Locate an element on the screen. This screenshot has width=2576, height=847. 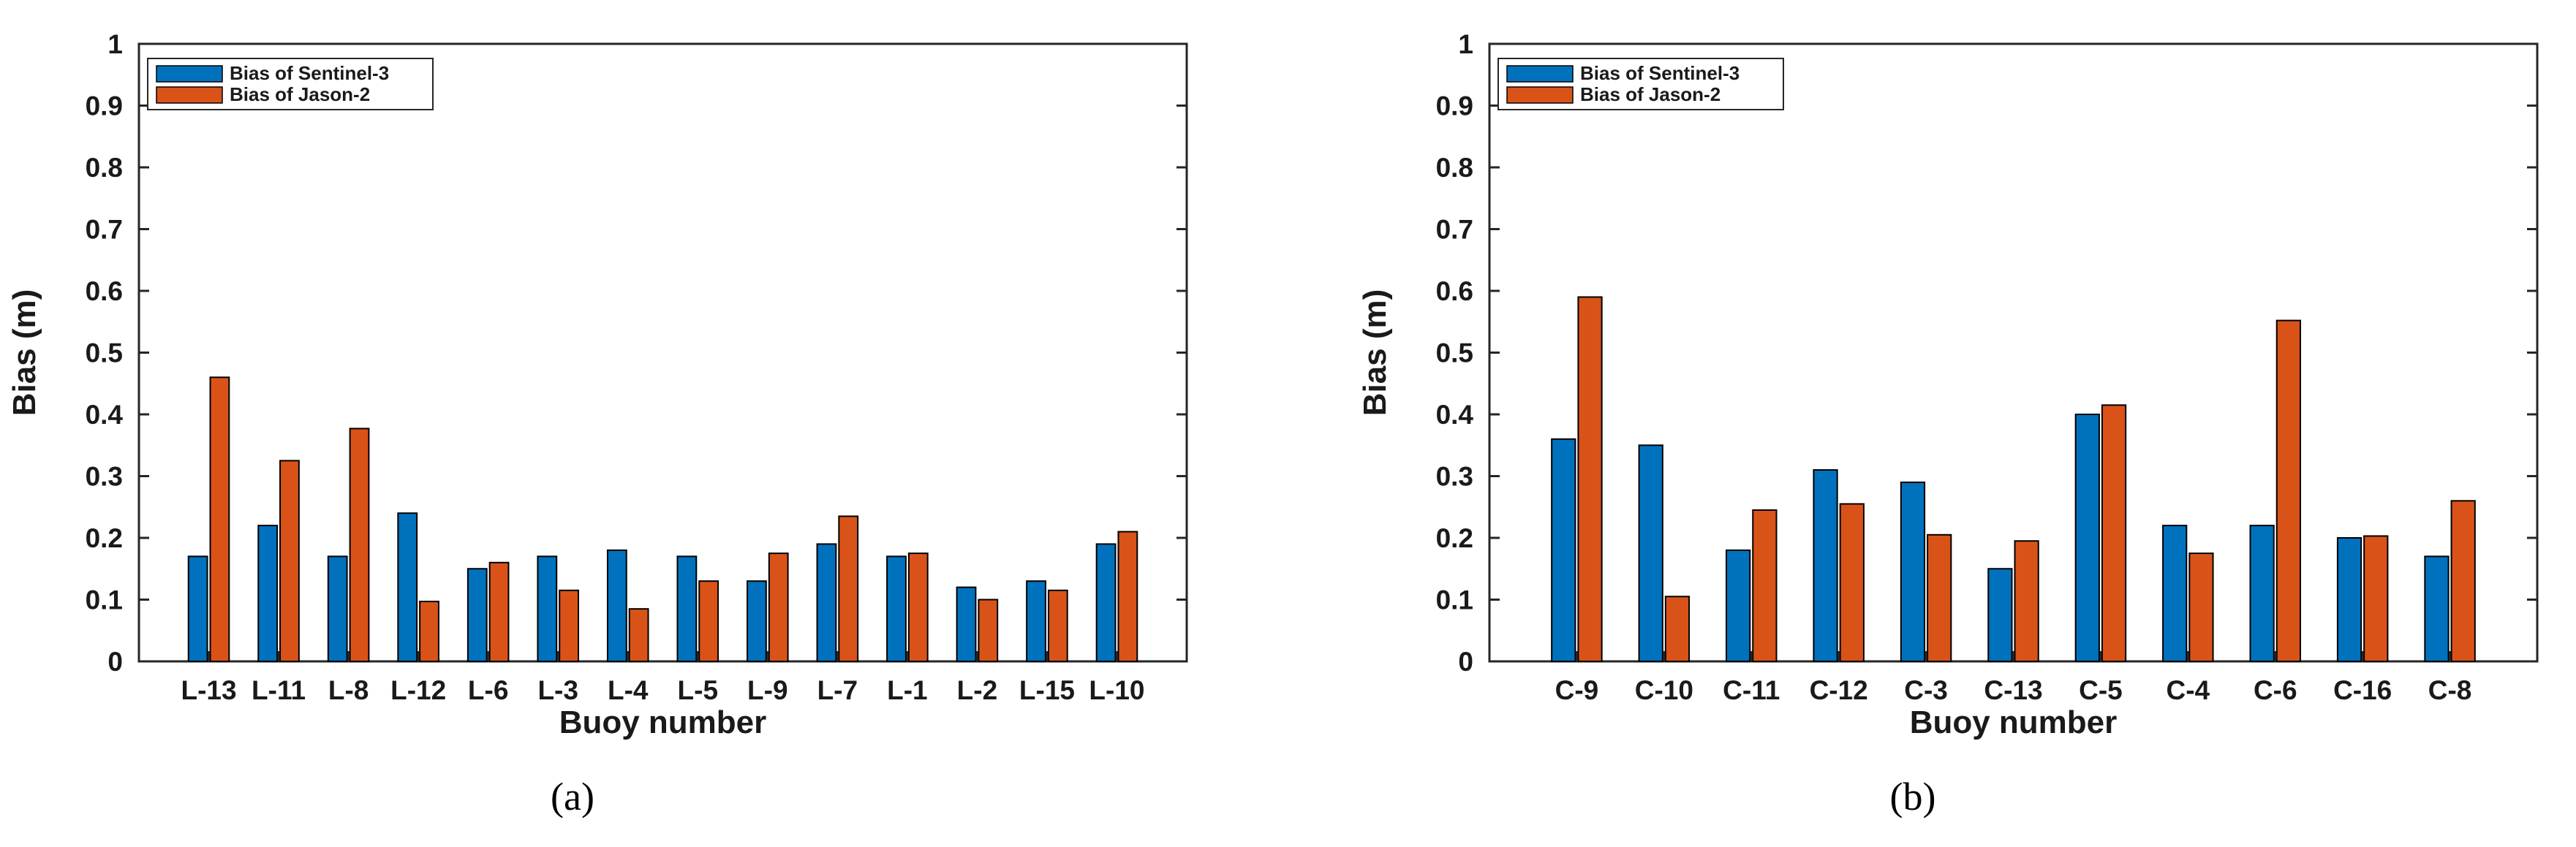
x-tick-label: C-6 is located at coordinates (2275, 690).